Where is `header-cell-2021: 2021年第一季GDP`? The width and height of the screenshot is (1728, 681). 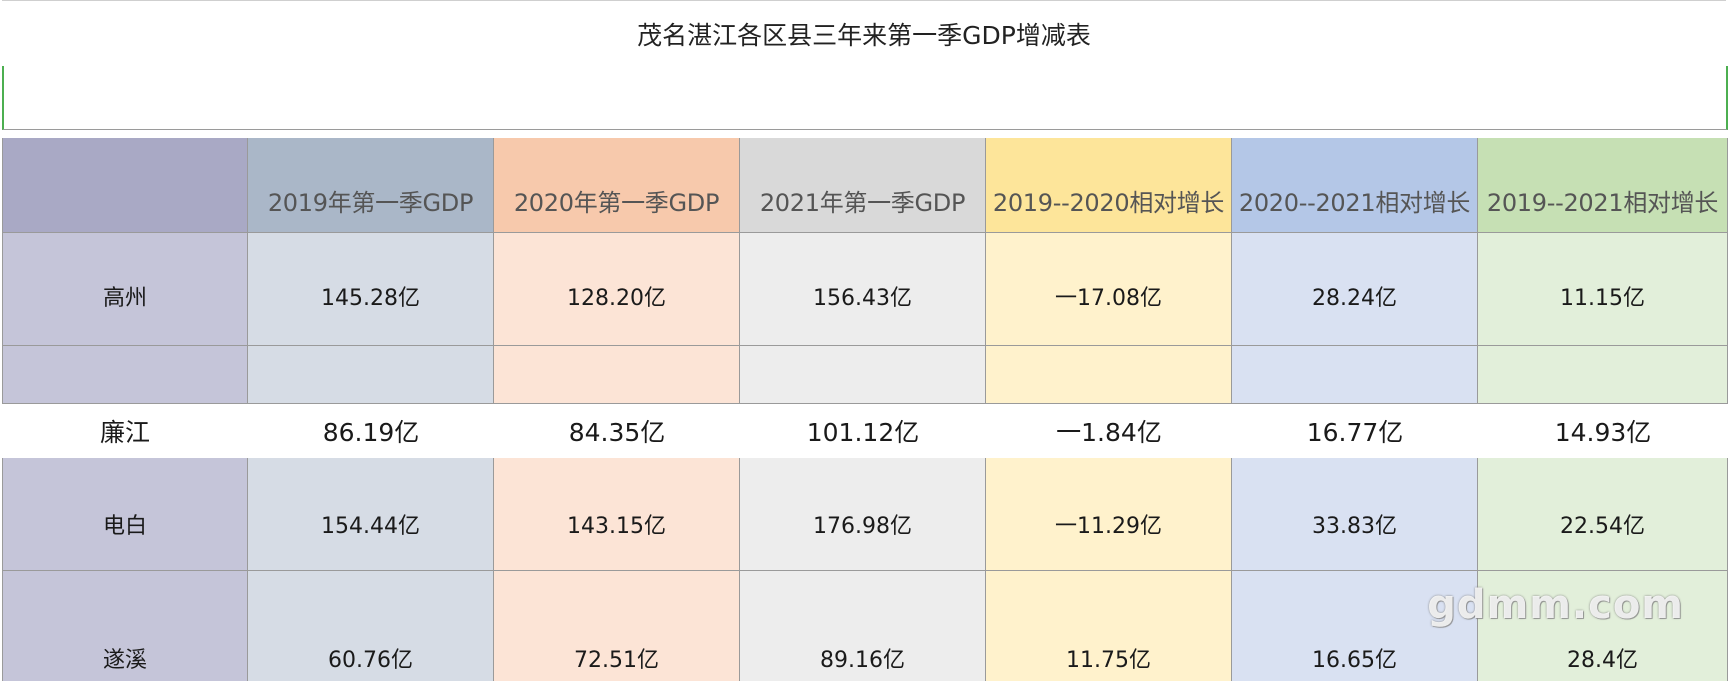
header-cell-2021: 2021年第一季GDP is located at coordinates (863, 185).